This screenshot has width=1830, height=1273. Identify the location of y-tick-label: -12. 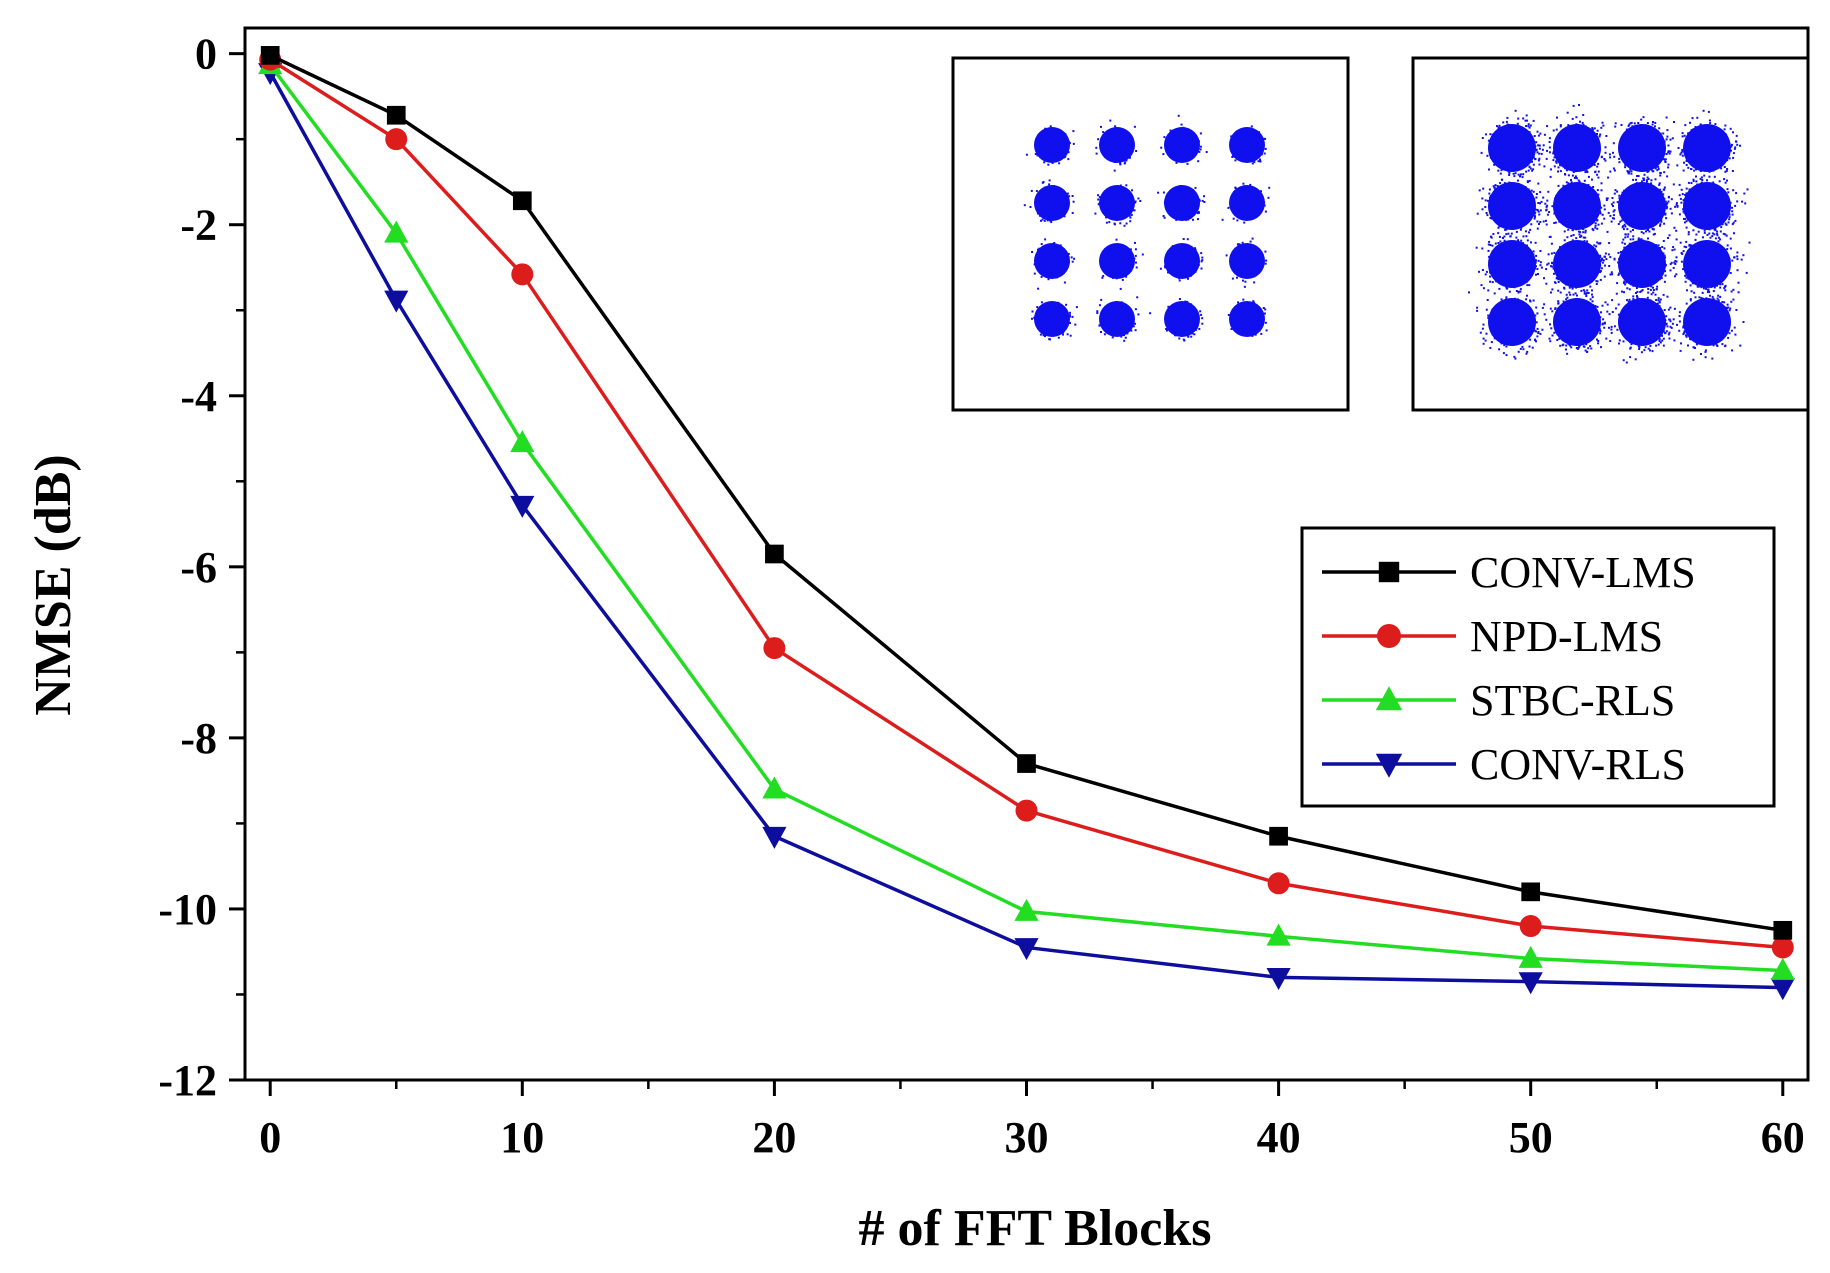
(187, 1080).